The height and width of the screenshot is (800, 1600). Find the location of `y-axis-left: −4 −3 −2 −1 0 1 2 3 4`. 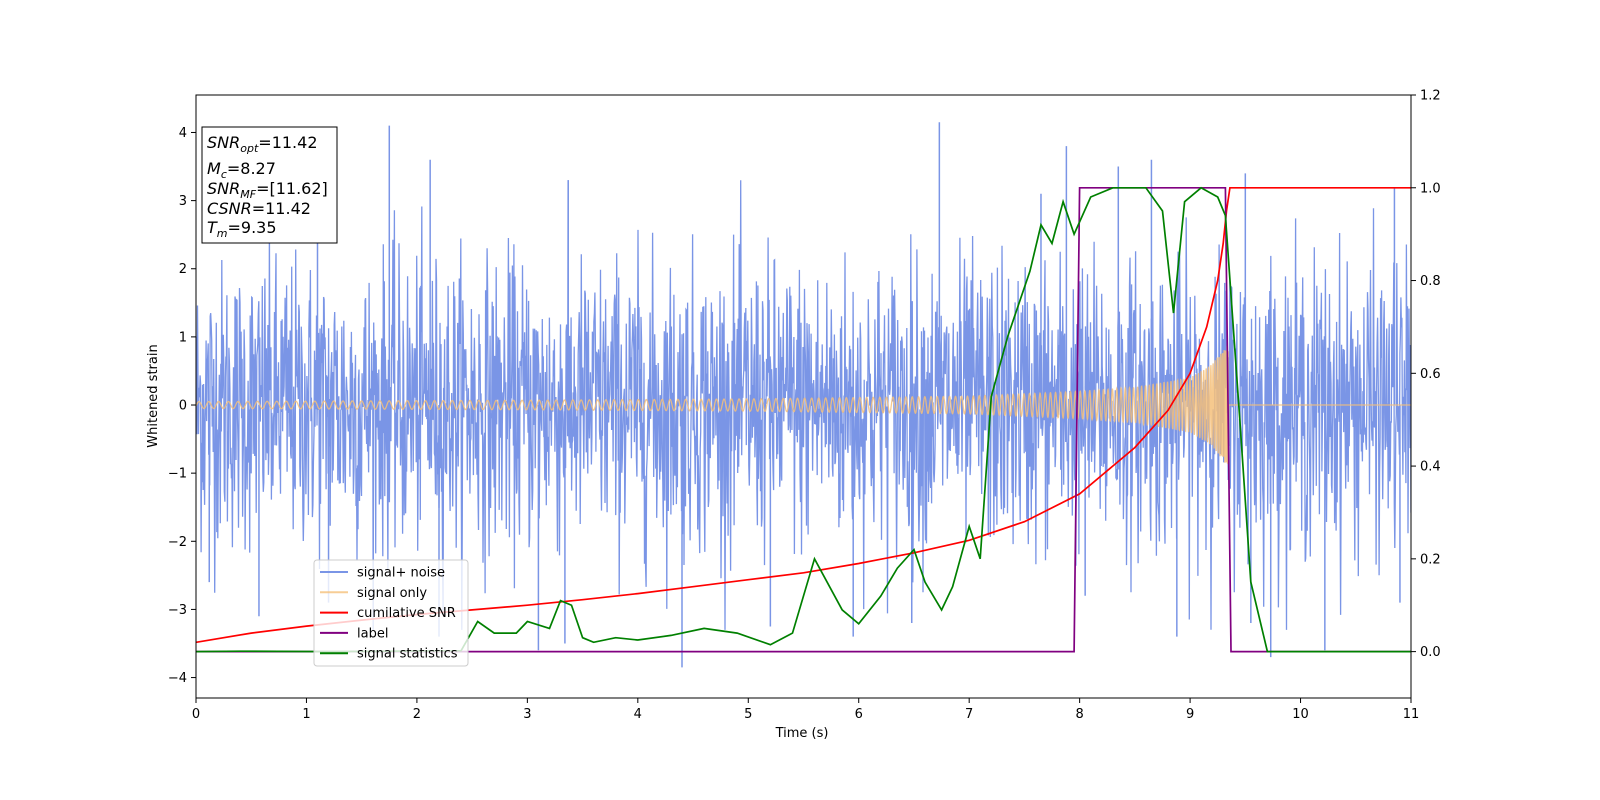

y-axis-left: −4 −3 −2 −1 0 1 2 3 4 is located at coordinates (182, 406).